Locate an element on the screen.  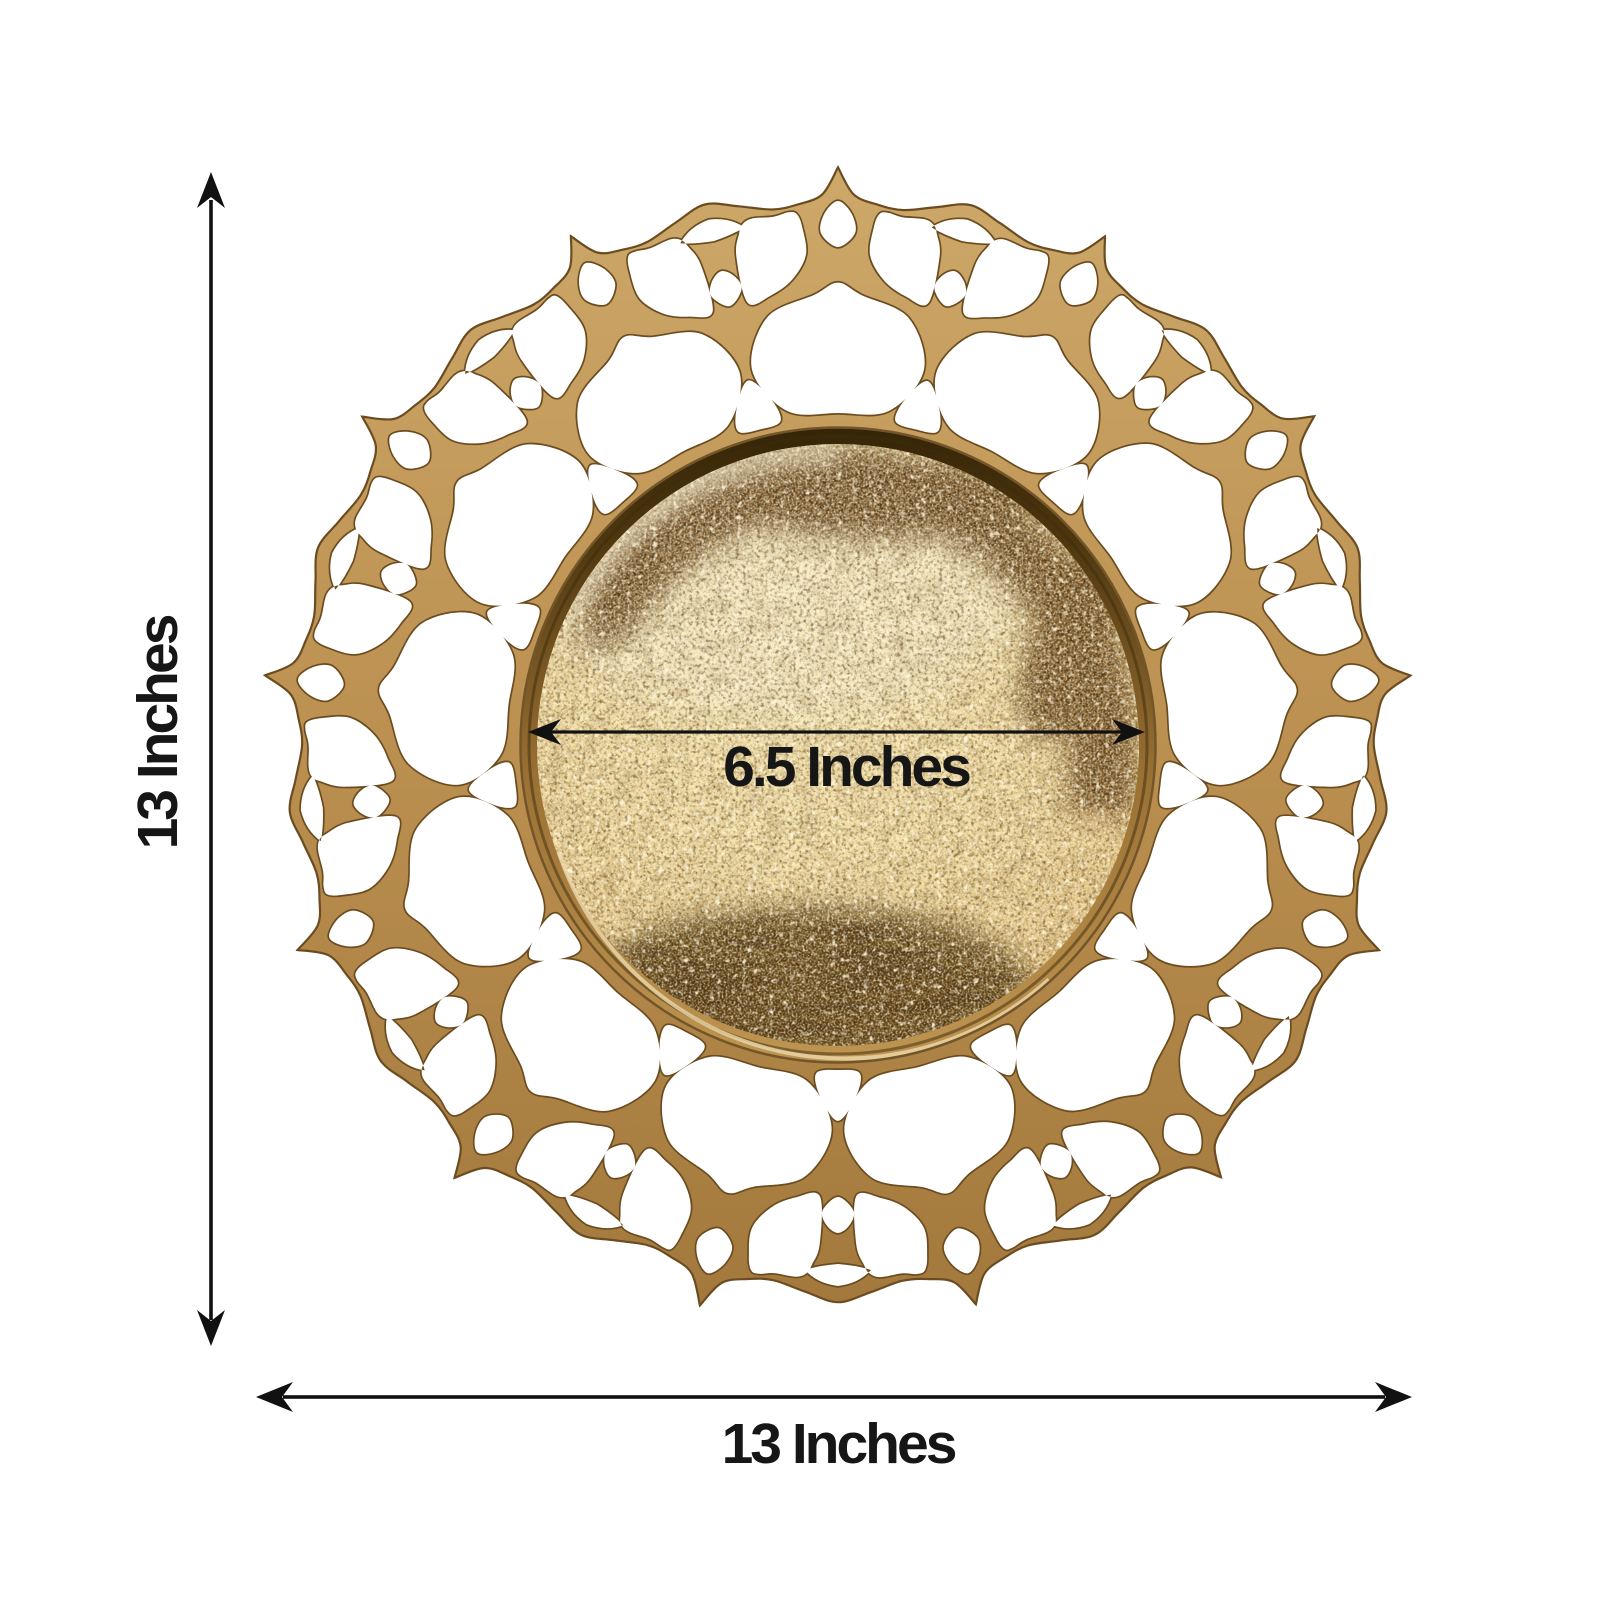
svg-text: 6.5 Inches is located at coordinates (846, 767).